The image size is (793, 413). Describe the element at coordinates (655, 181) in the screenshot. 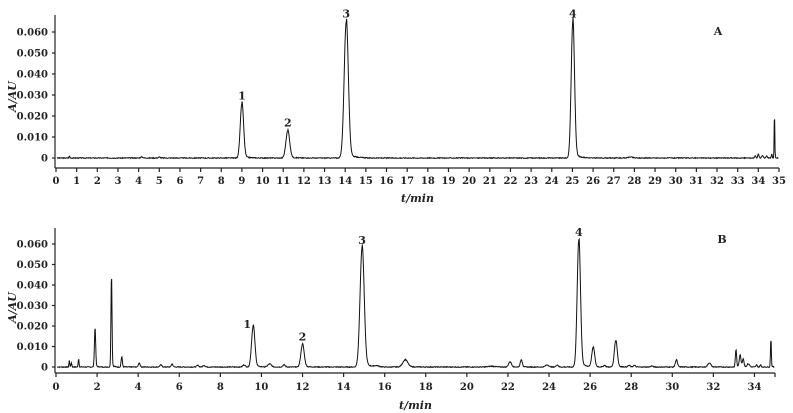

I see `x-tick-label: 29` at that location.